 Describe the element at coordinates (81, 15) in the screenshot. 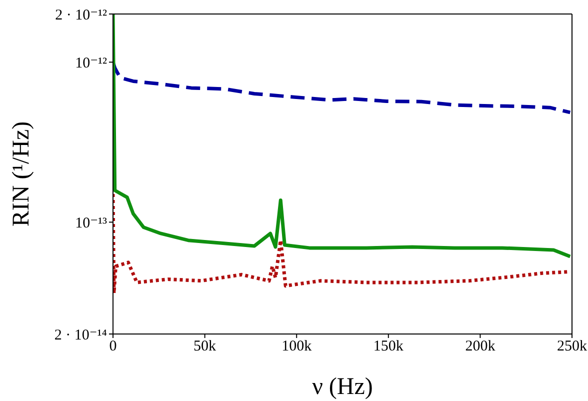

I see `y-tick-label: 2 · 10⁻¹²` at that location.